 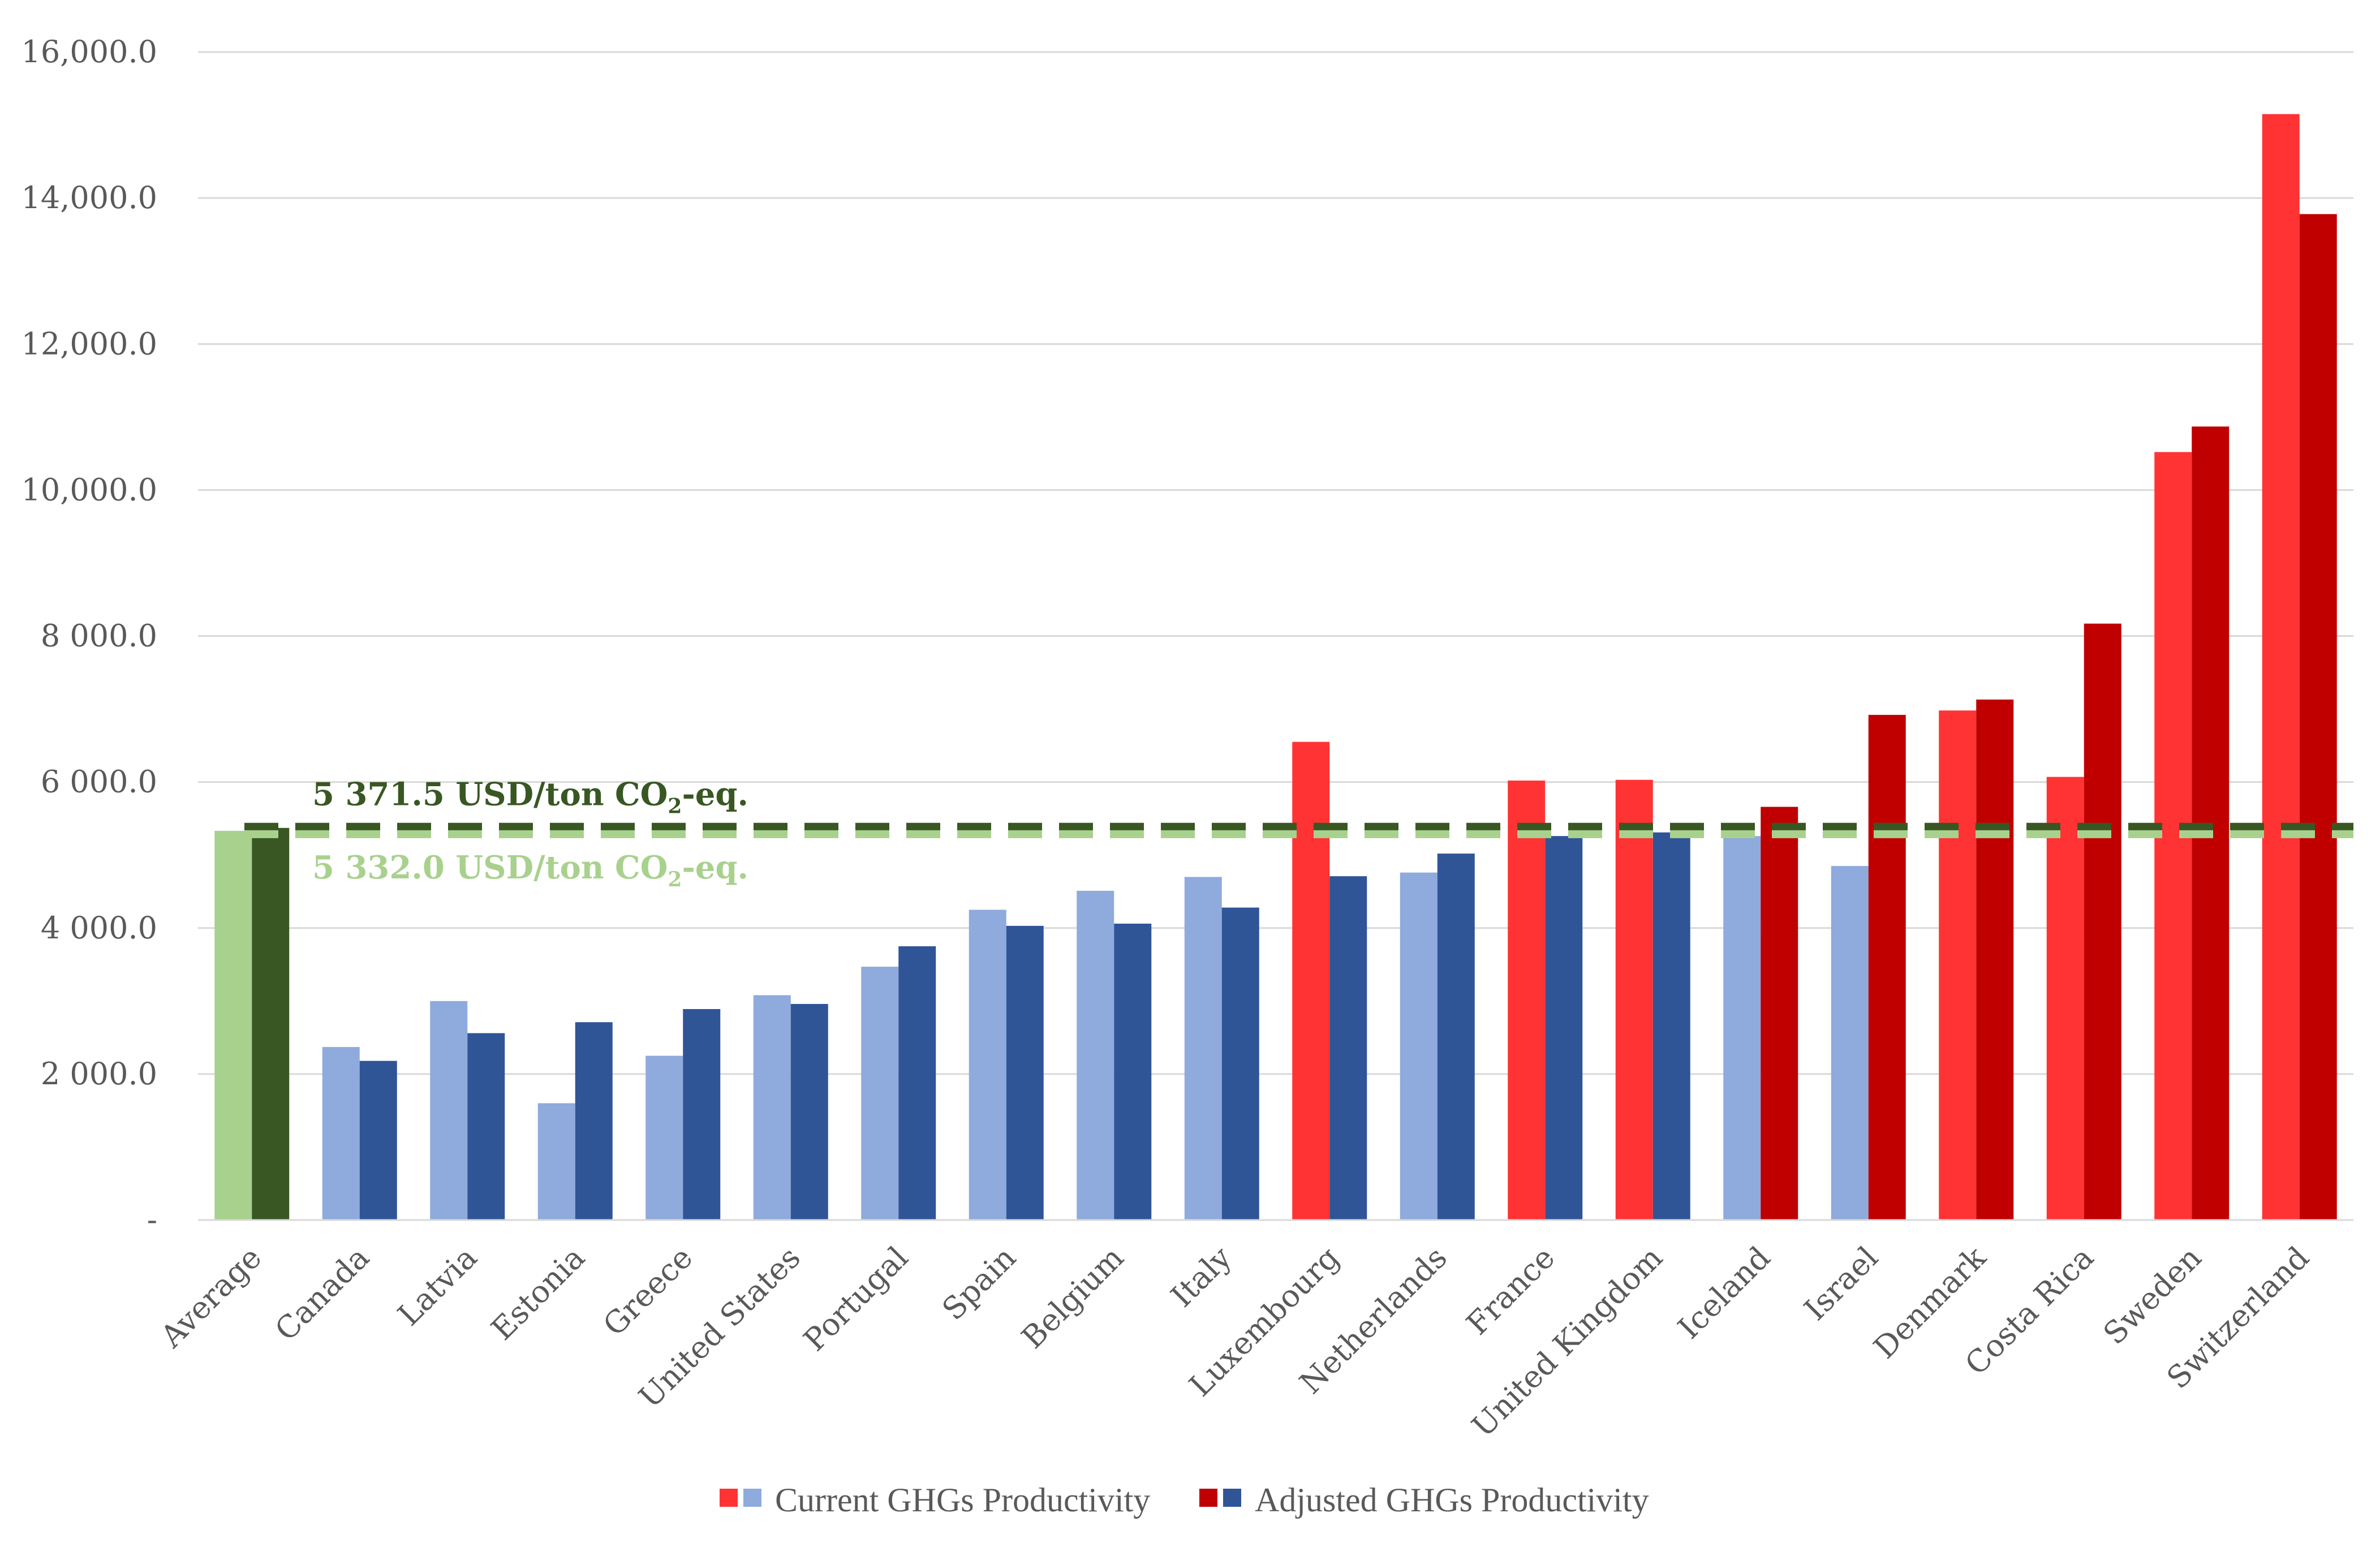 I want to click on current-bar-estonia, so click(x=556, y=1161).